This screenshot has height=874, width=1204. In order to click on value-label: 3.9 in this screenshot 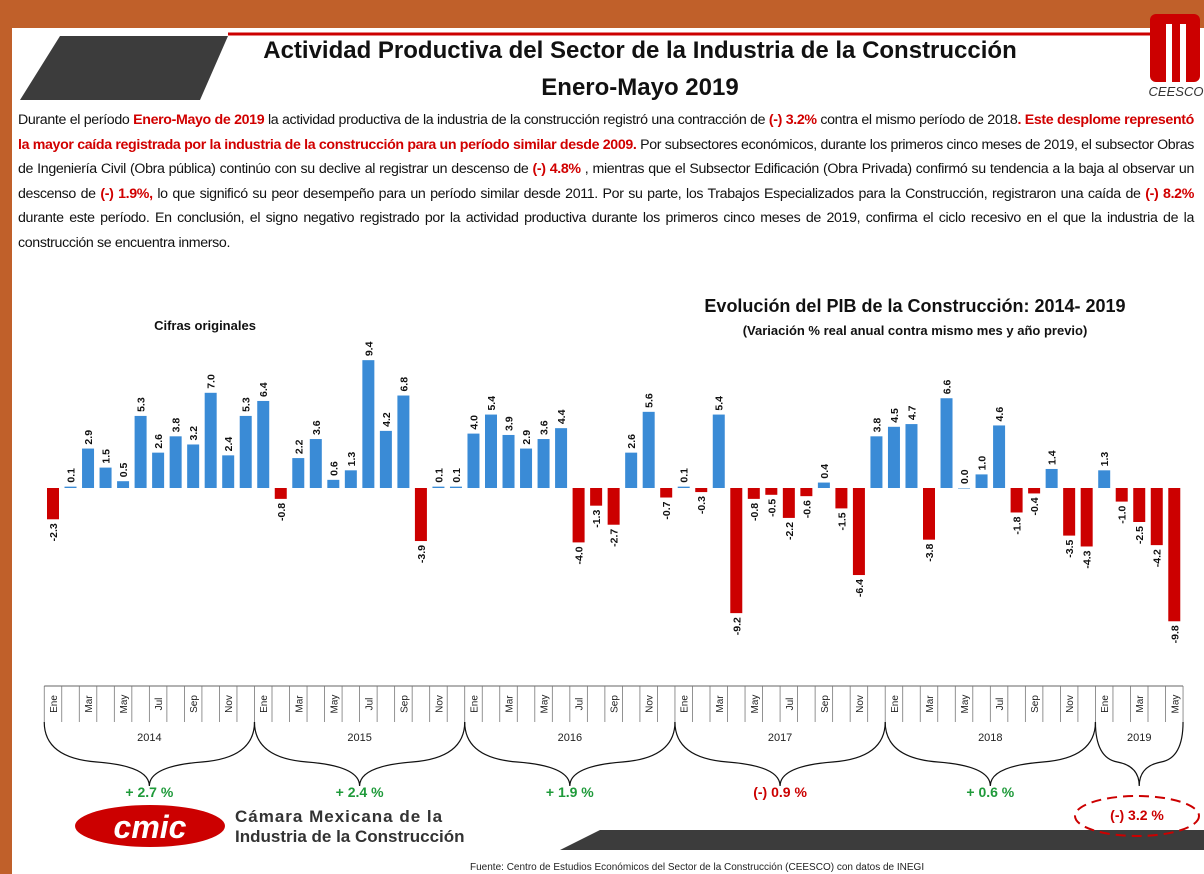, I will do `click(510, 423)`.